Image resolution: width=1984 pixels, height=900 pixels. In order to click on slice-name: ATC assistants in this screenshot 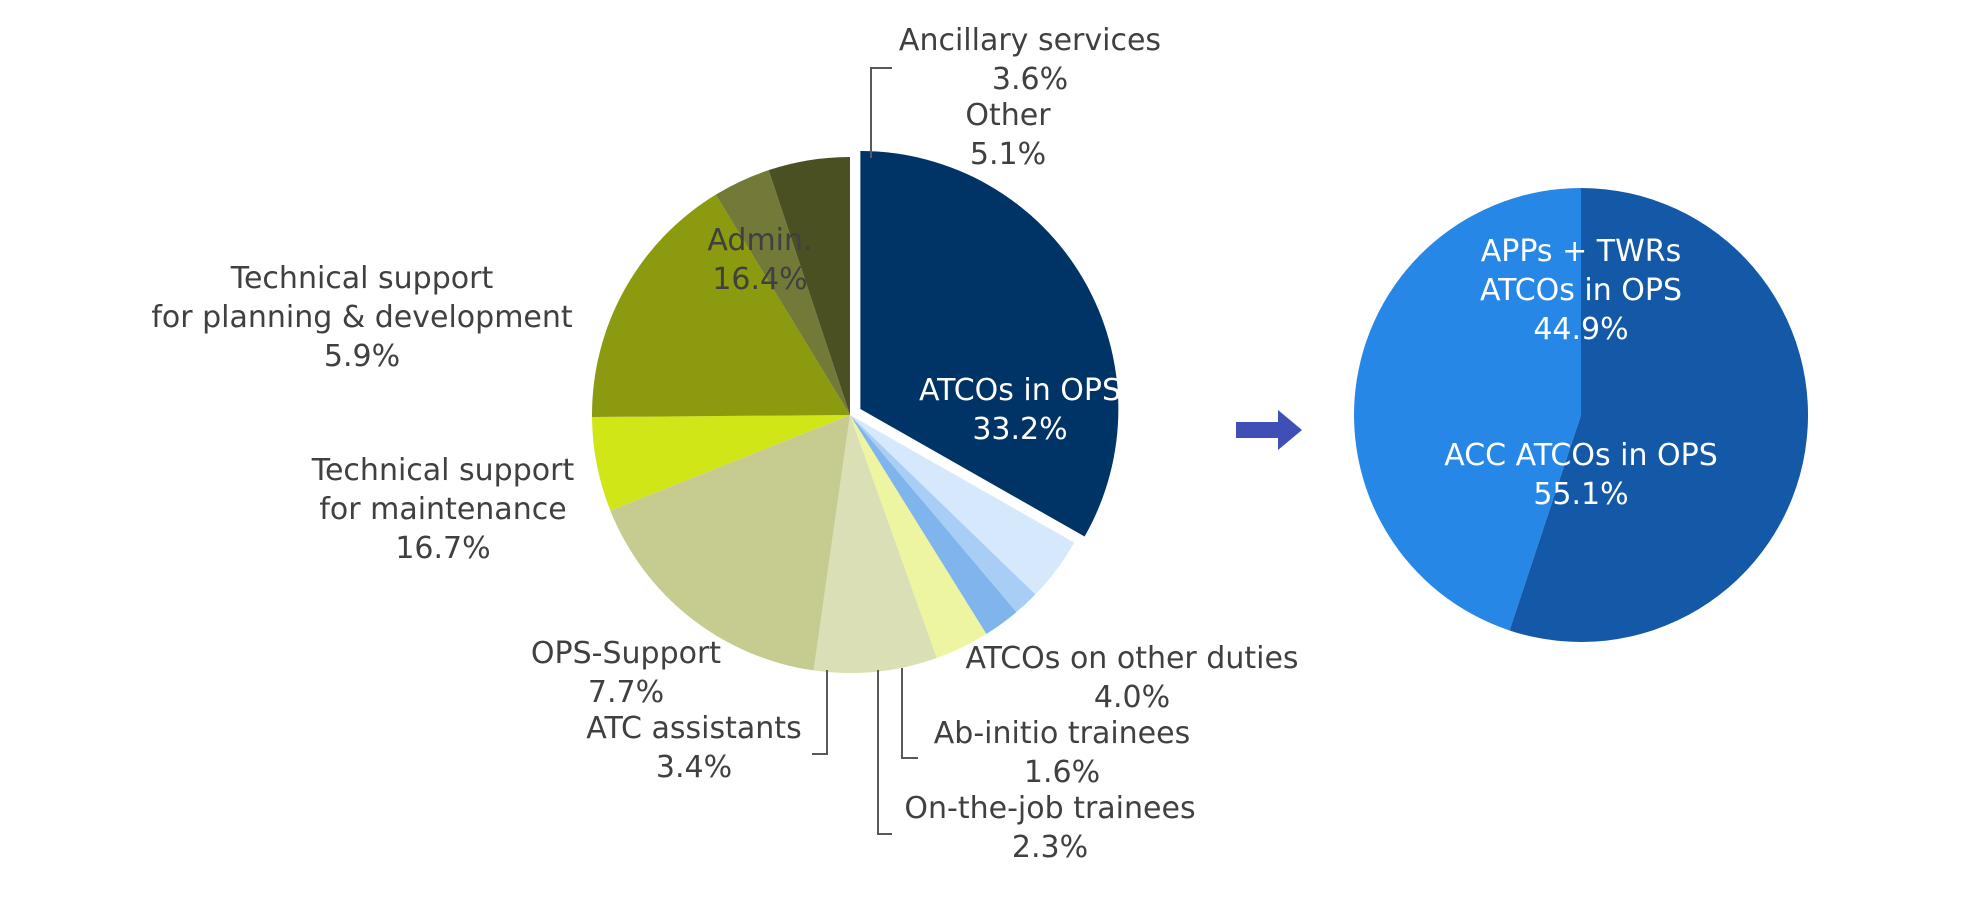, I will do `click(693, 728)`.